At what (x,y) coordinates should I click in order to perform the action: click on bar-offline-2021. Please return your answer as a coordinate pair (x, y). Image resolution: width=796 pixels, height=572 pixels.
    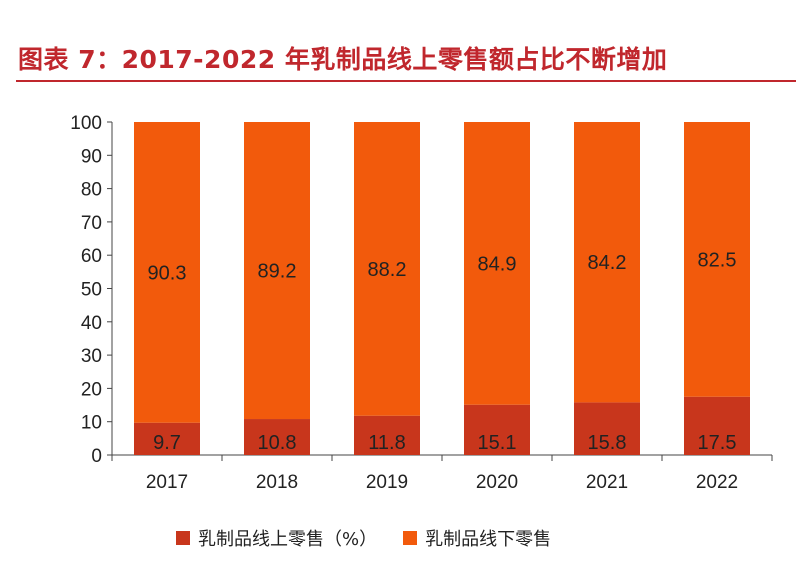
    Looking at the image, I should click on (607, 262).